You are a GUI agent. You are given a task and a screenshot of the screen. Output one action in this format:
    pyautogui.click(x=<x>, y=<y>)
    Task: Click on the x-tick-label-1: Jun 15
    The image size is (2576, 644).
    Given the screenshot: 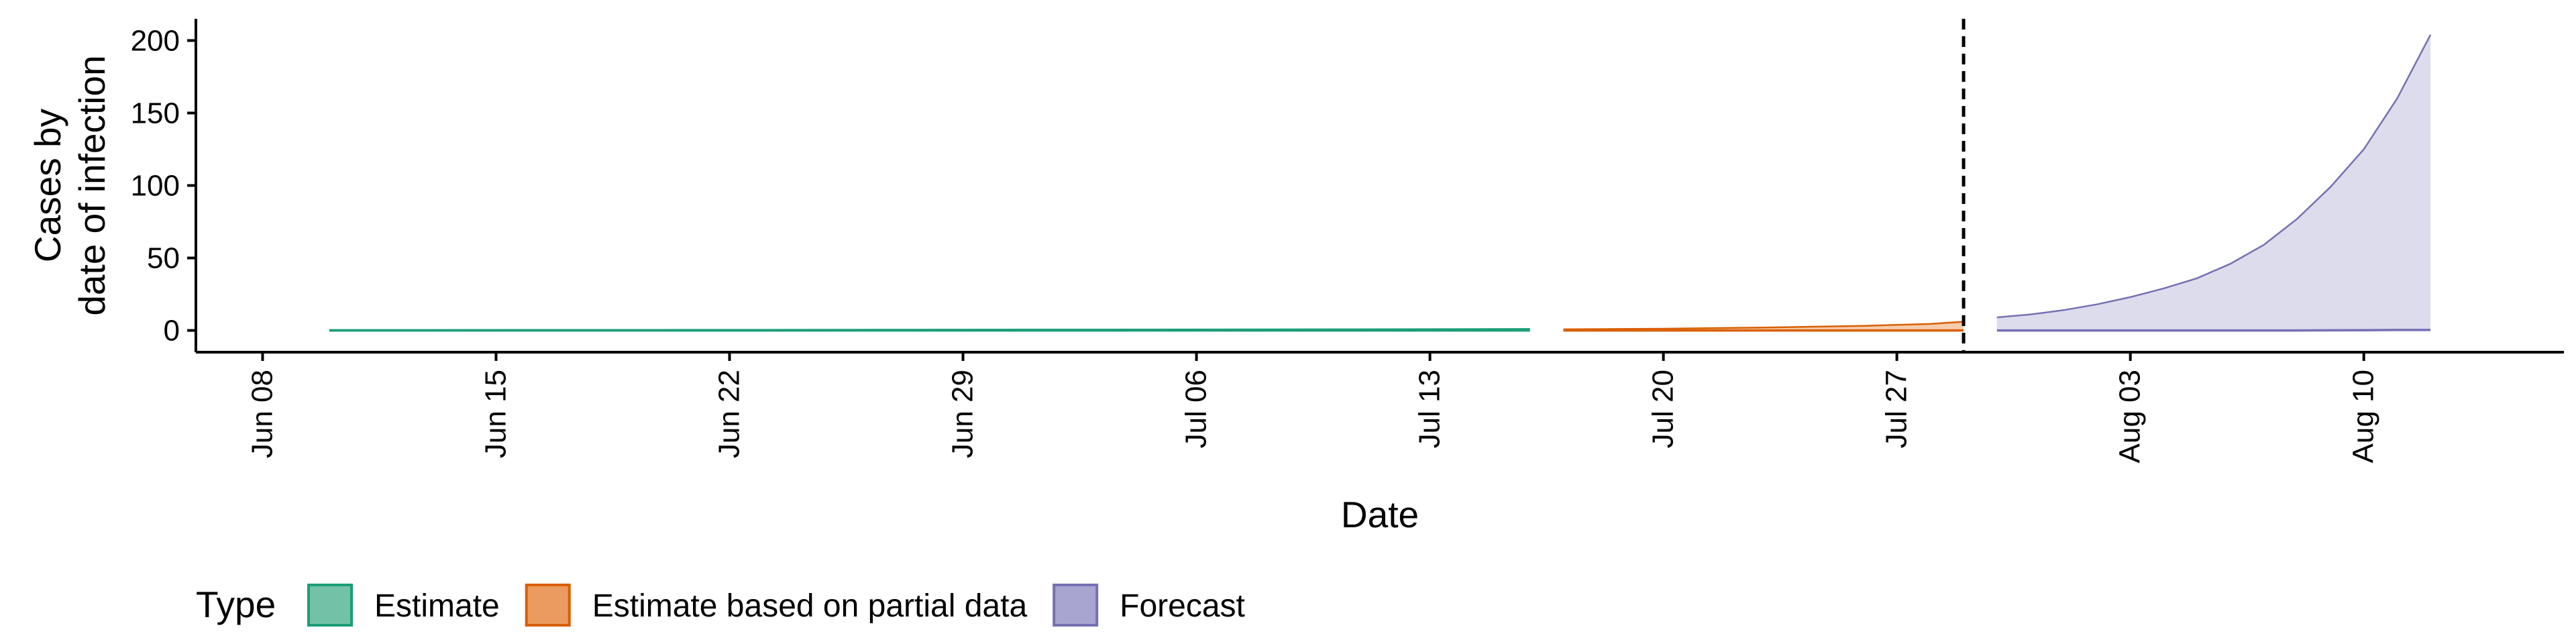 What is the action you would take?
    pyautogui.click(x=495, y=414)
    